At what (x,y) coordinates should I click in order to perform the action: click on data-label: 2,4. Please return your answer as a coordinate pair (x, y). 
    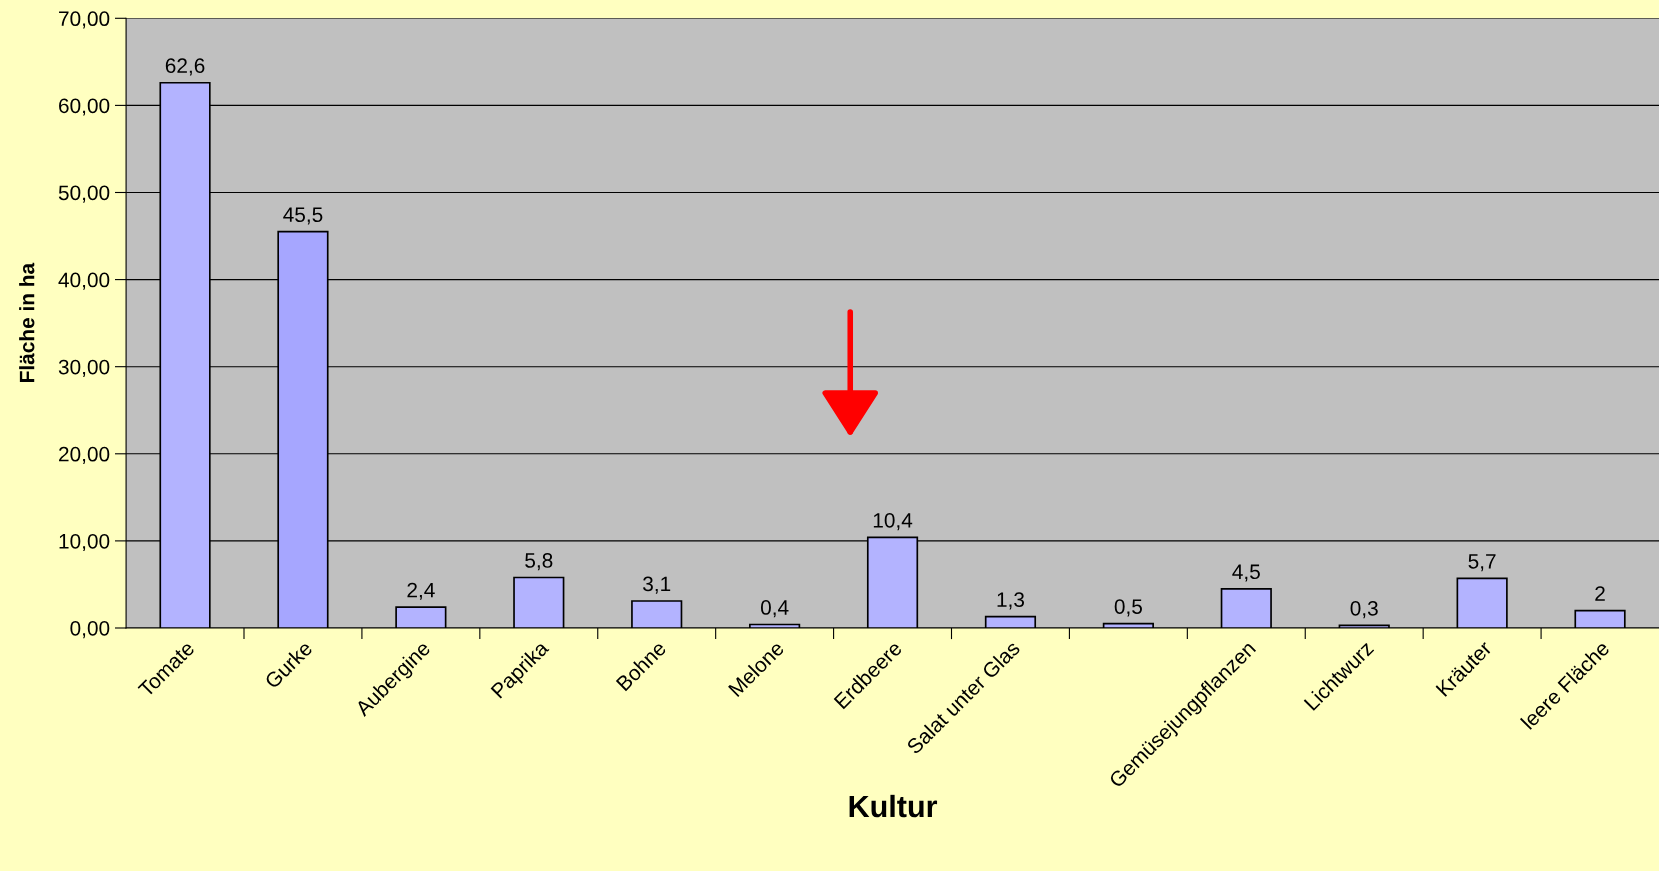
    Looking at the image, I should click on (421, 591).